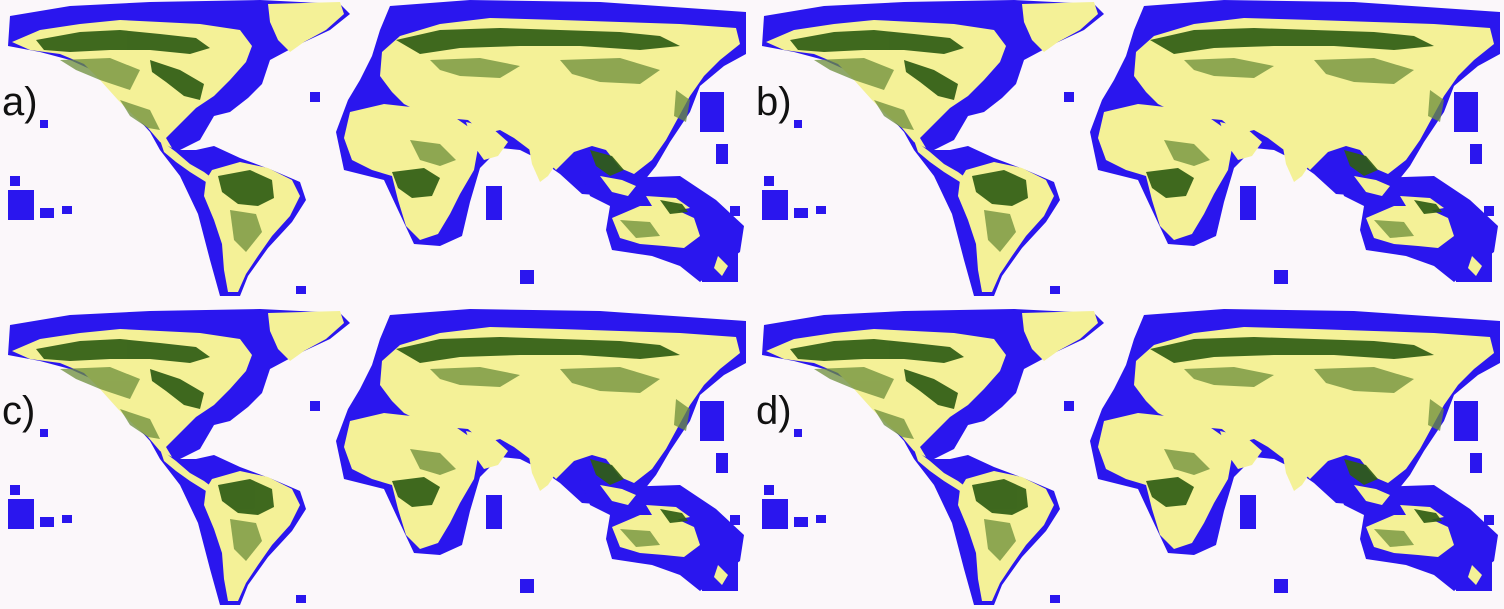  I want to click on panel-label: b), so click(774, 102).